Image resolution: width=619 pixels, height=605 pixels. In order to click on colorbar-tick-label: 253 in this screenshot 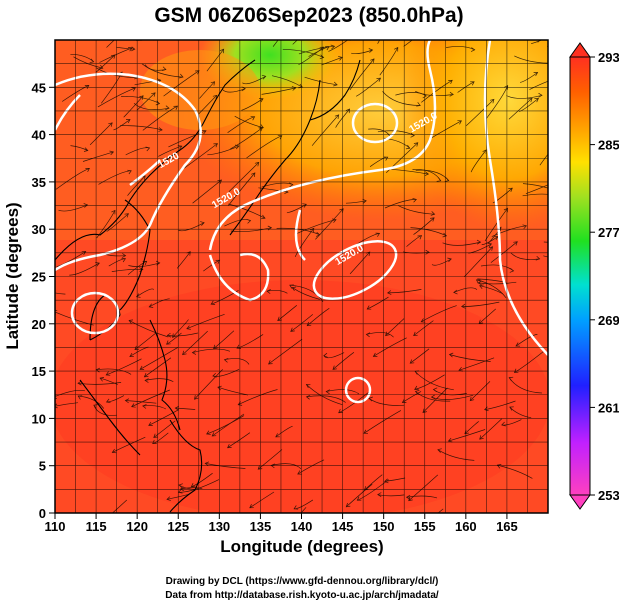, I will do `click(608, 495)`.